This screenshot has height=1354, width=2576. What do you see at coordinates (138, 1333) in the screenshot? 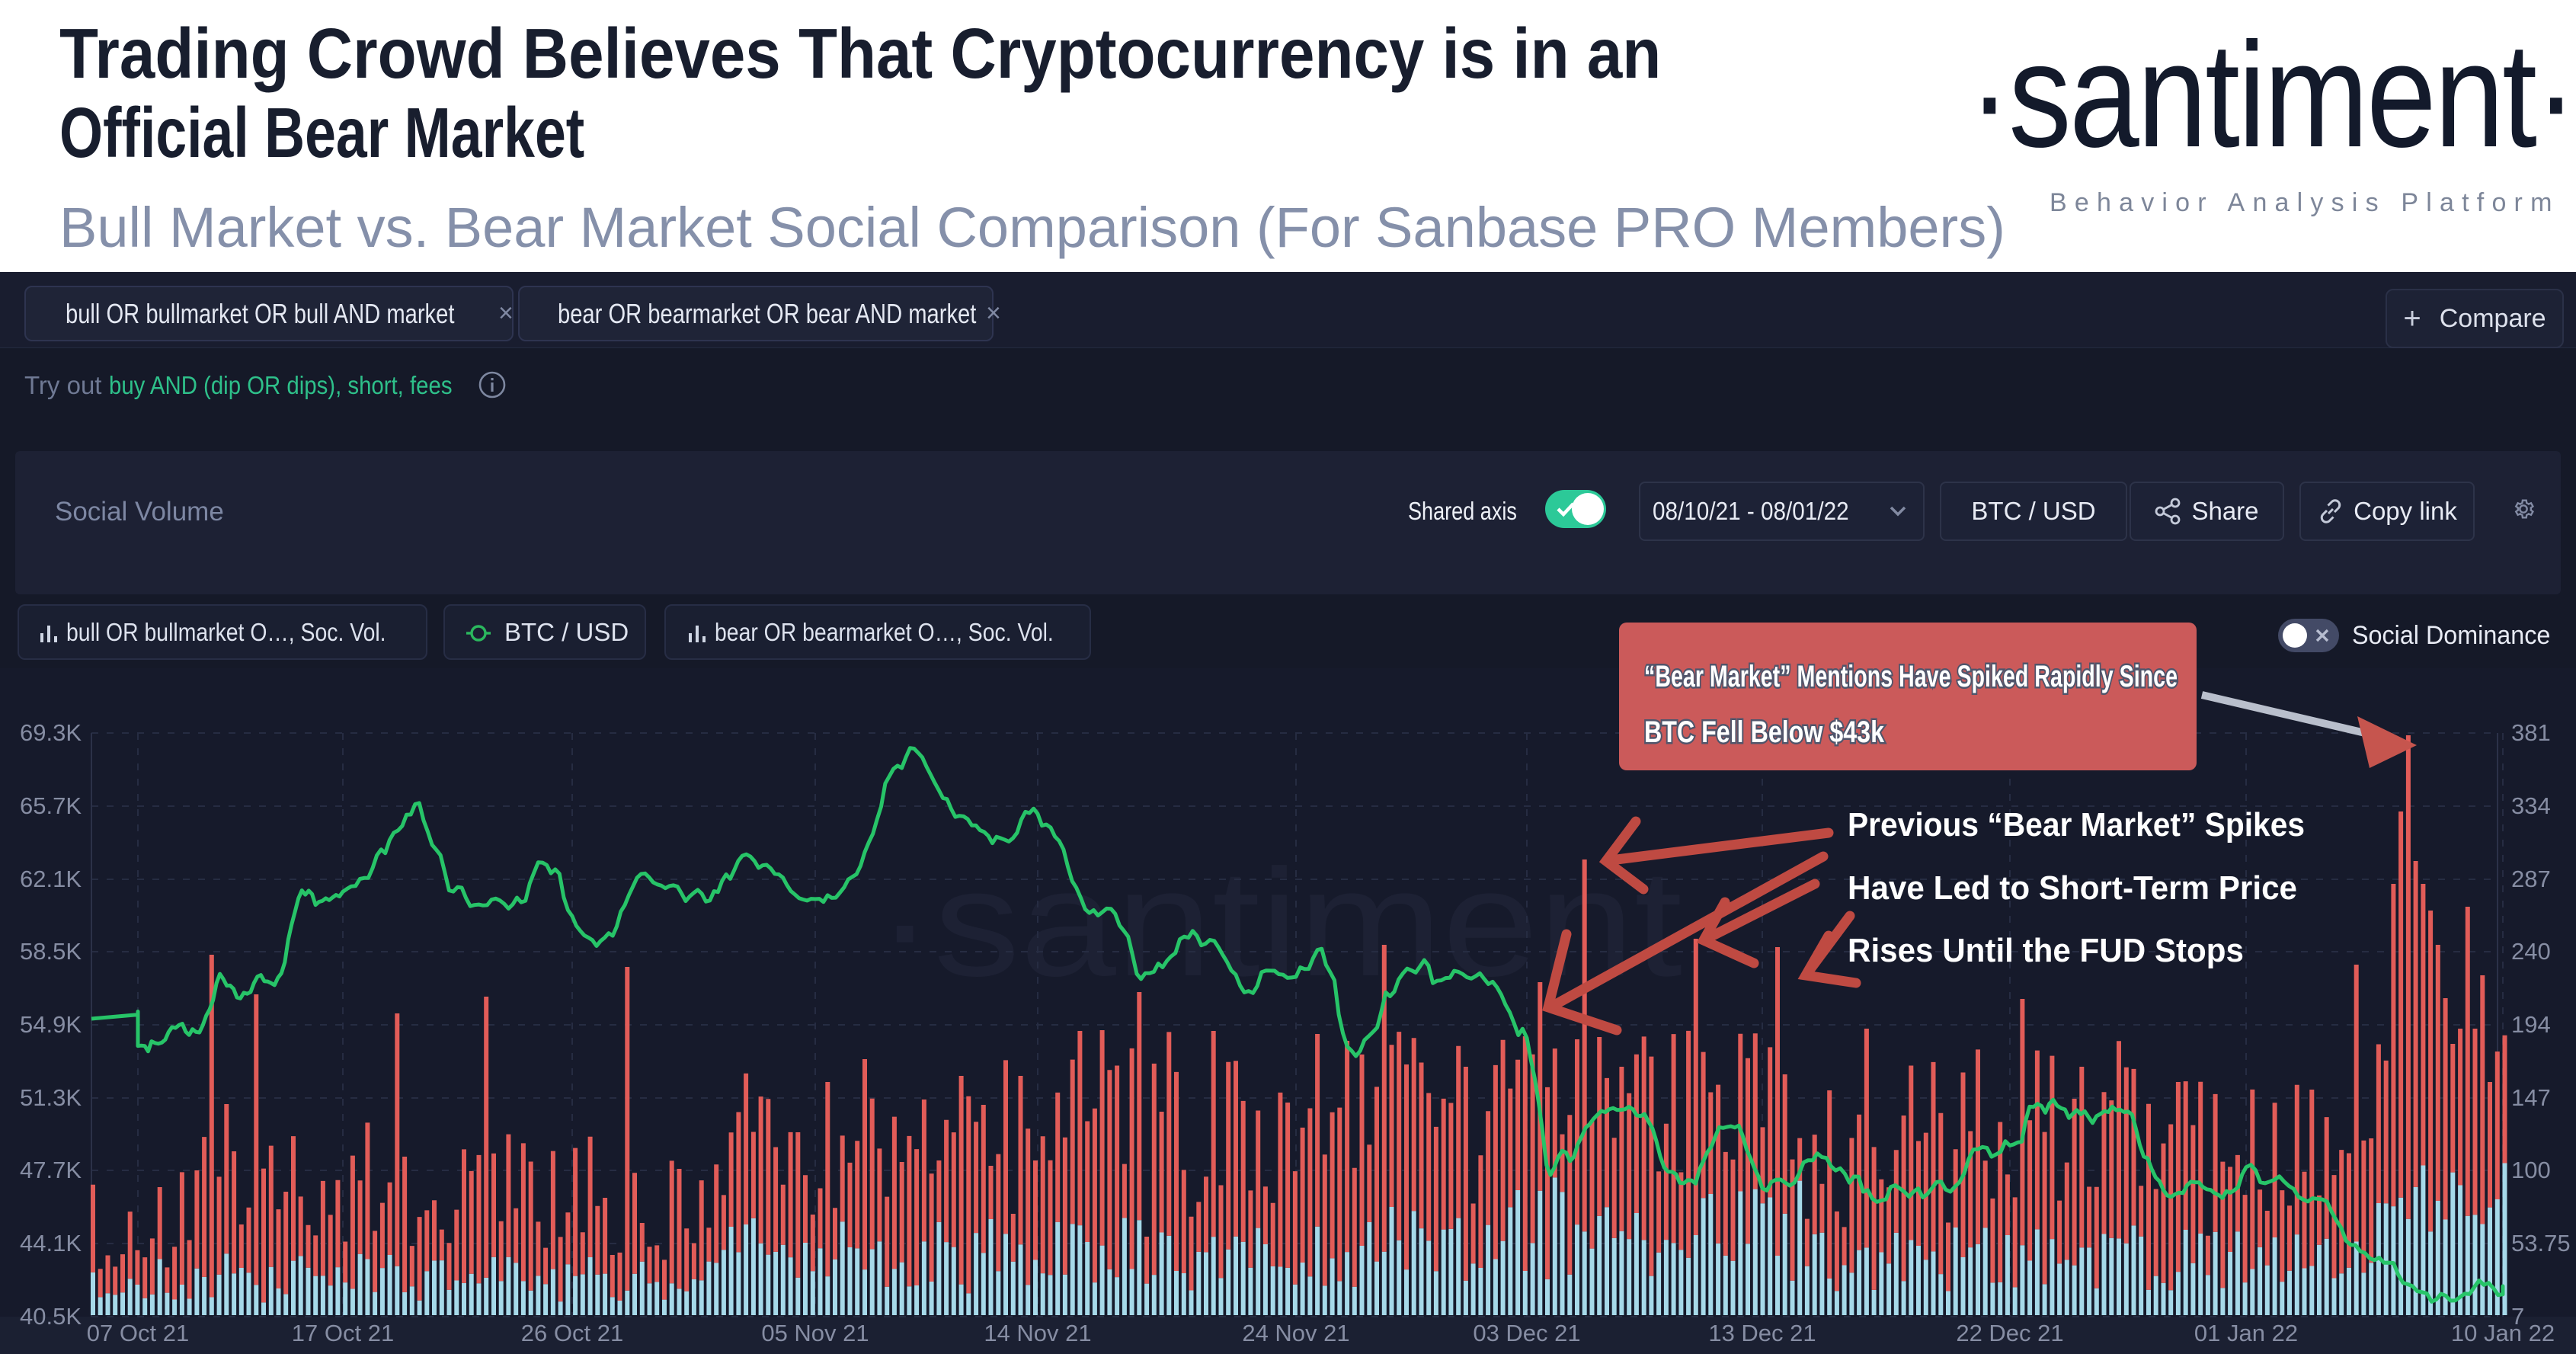
I see `svg-text: 07 Oct 21` at bounding box center [138, 1333].